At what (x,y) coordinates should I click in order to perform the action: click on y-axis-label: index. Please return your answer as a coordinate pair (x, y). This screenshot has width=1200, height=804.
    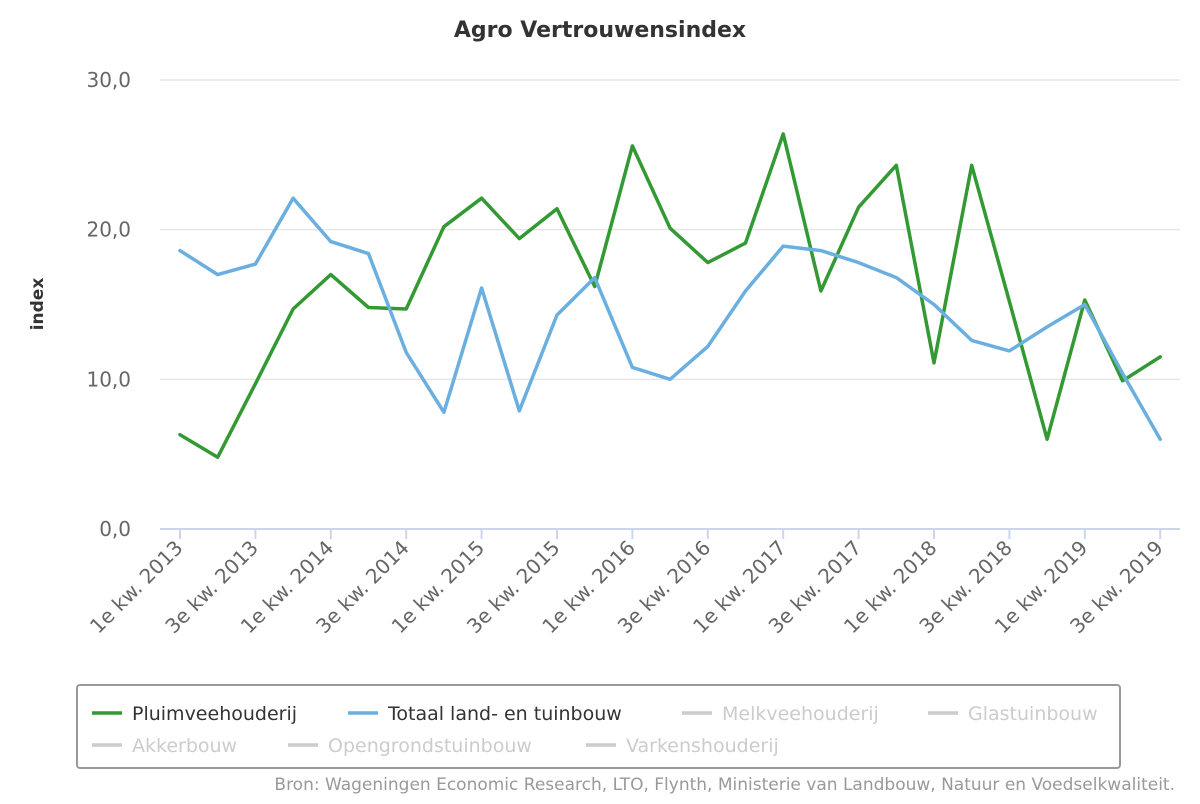
    Looking at the image, I should click on (38, 304).